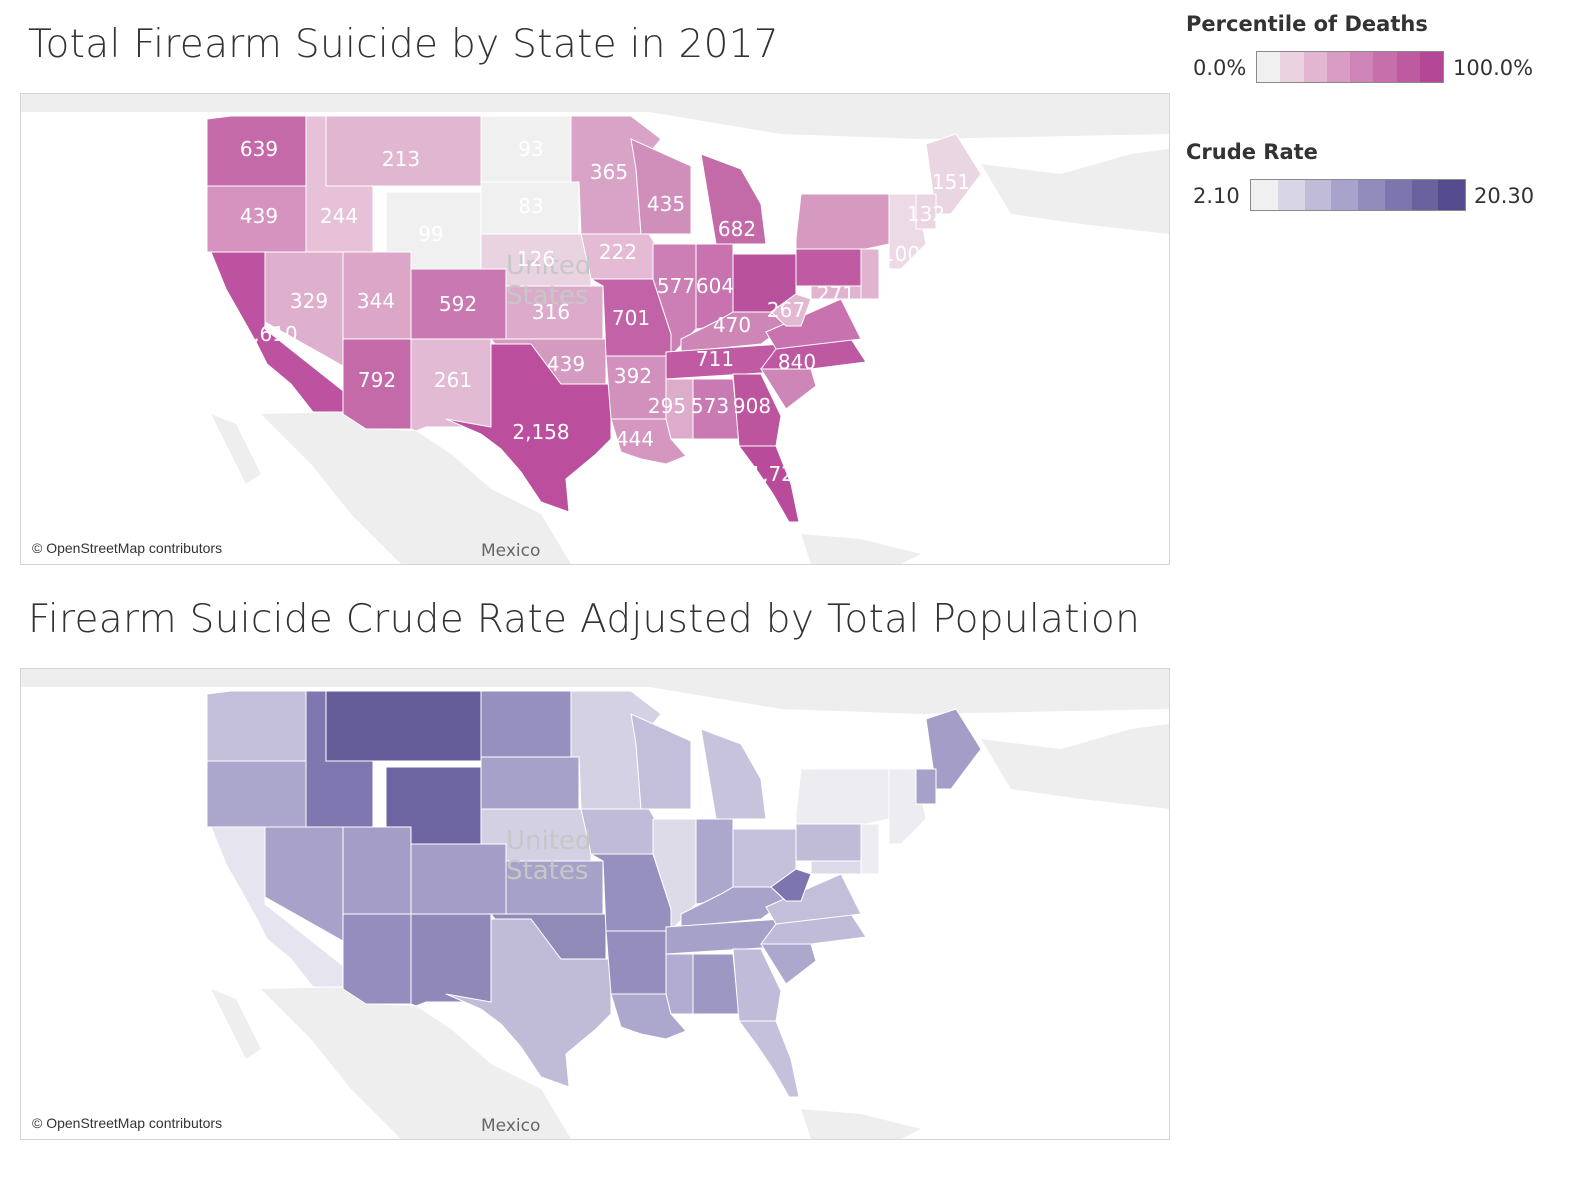 The width and height of the screenshot is (1592, 1184). I want to click on state-nm, so click(451, 960).